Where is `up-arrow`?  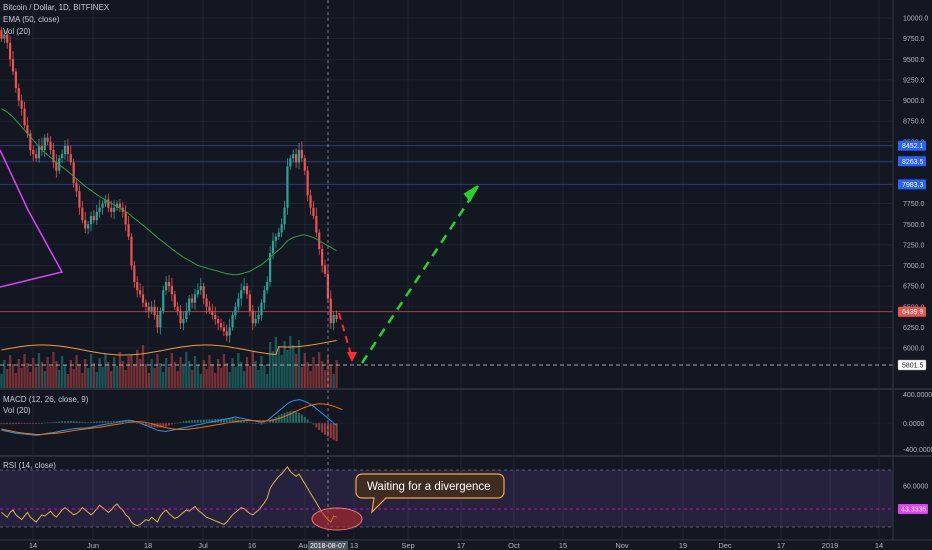
up-arrow is located at coordinates (417, 279).